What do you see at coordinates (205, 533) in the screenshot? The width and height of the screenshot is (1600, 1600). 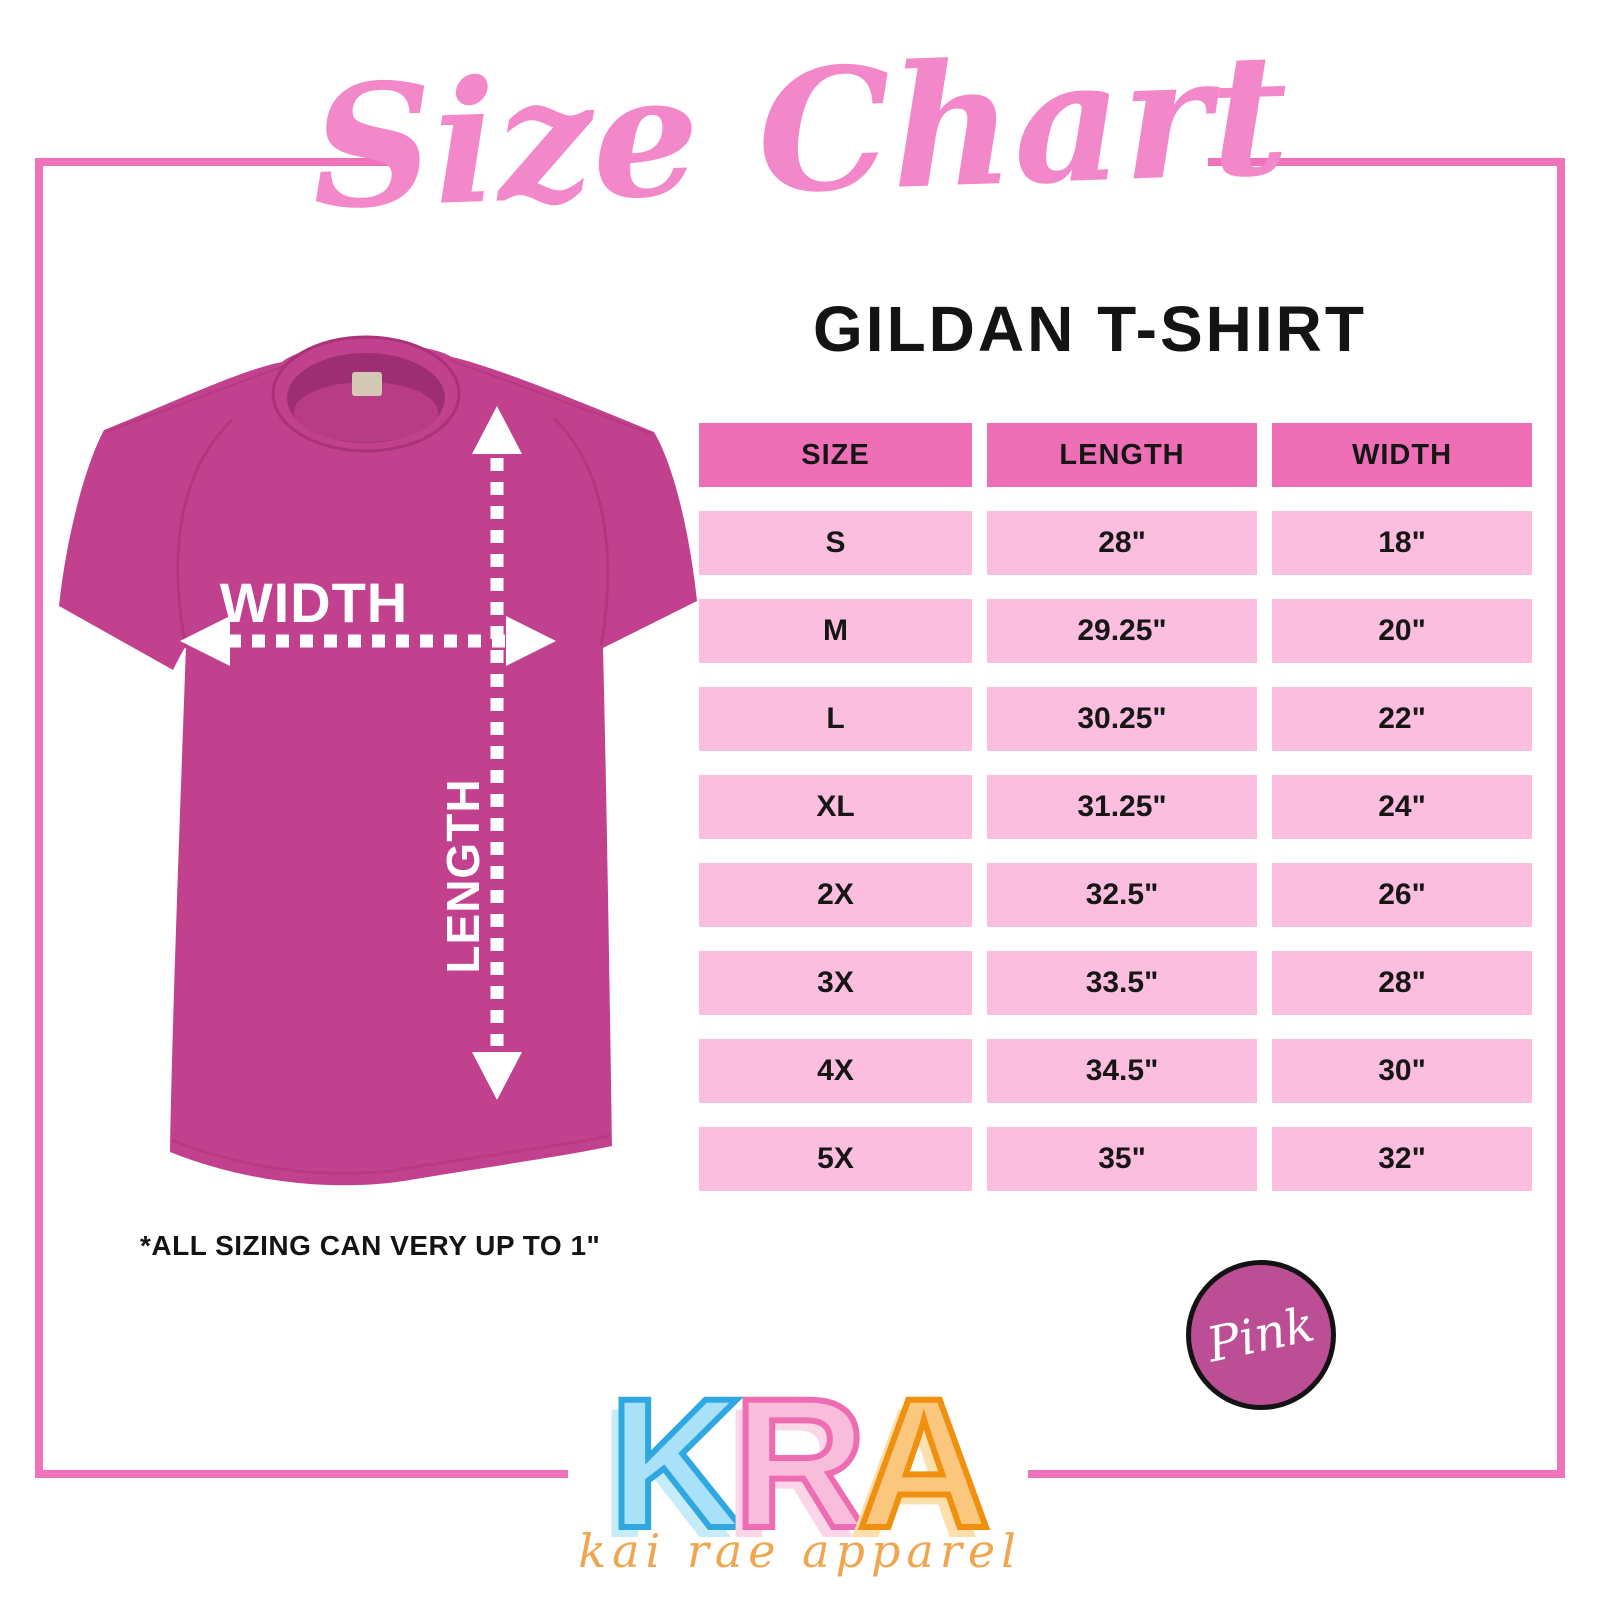 I see `left-armhole-seam` at bounding box center [205, 533].